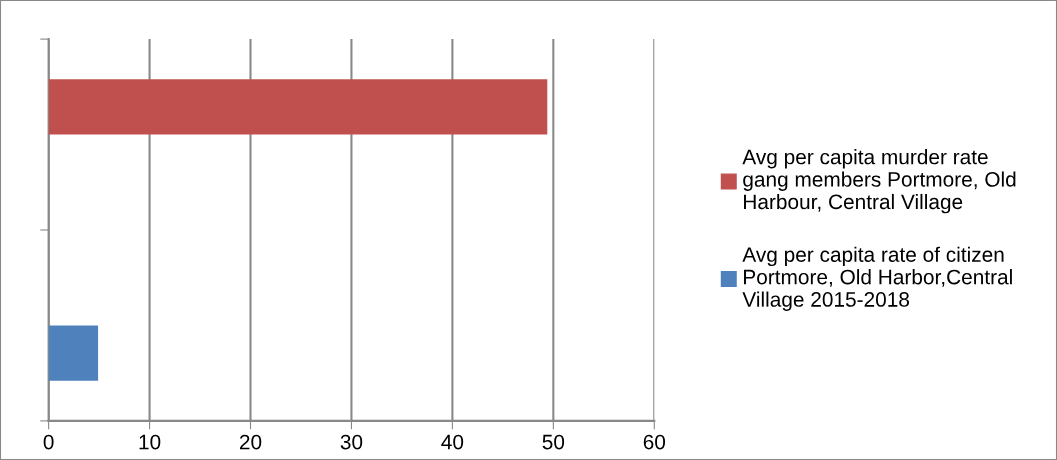  Describe the element at coordinates (553, 442) in the screenshot. I see `x-tick-label: 50` at that location.